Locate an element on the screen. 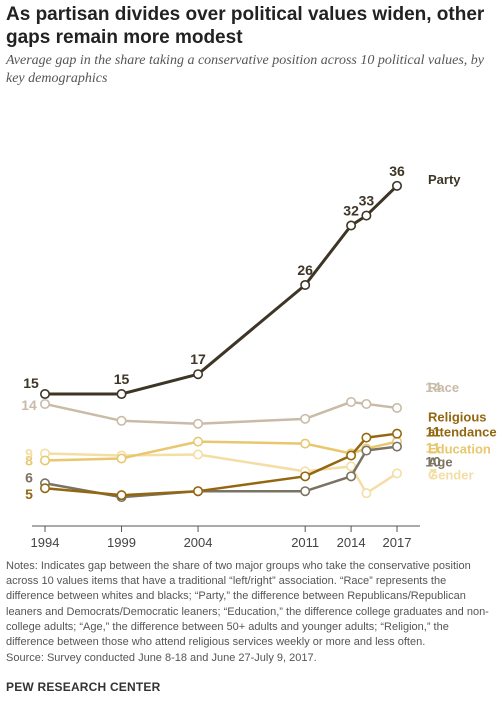  data-label-party: 17 is located at coordinates (198, 359).